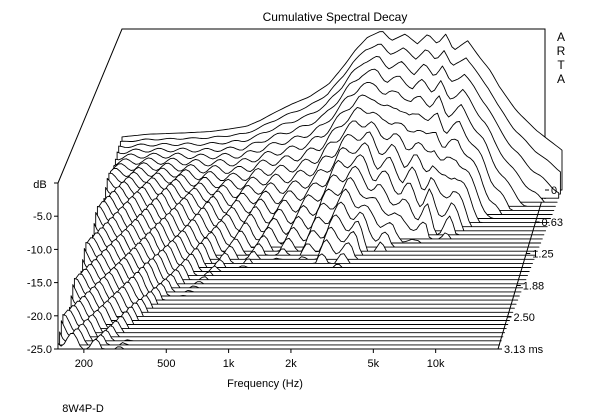  I want to click on x-tick-label: 2k, so click(291, 364).